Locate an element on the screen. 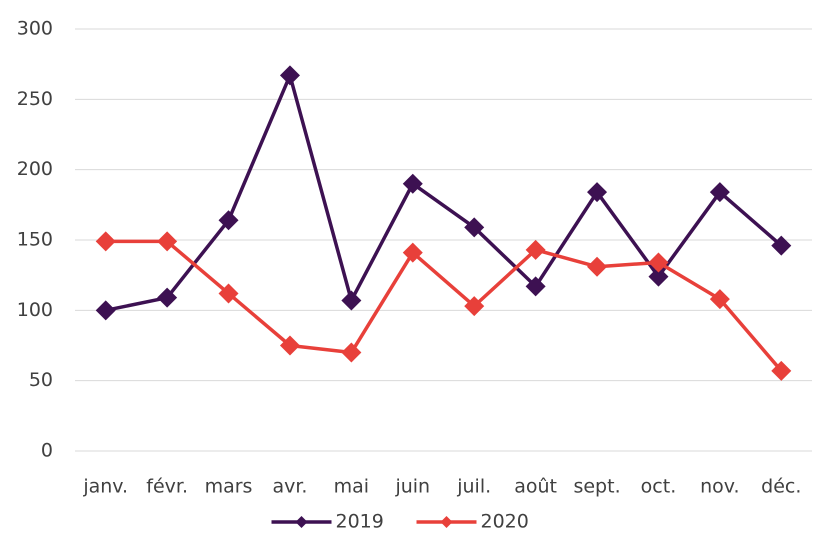 The image size is (813, 548). x-tick-label: mai is located at coordinates (351, 487).